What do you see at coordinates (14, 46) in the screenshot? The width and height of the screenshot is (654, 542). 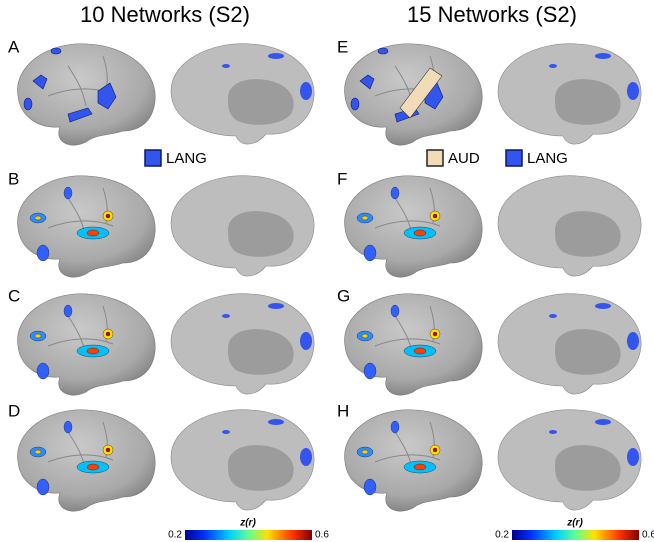 I see `panel-label: A` at bounding box center [14, 46].